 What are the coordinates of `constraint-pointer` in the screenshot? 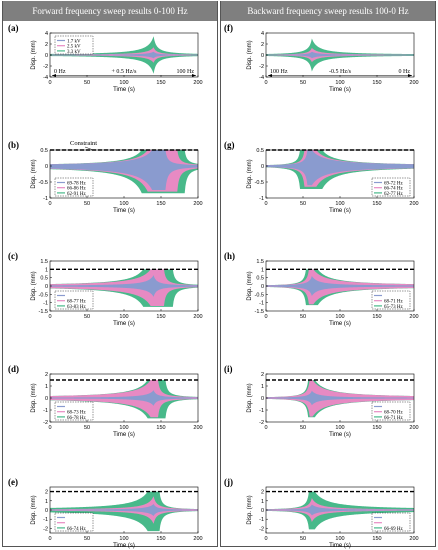 It's located at (88, 148).